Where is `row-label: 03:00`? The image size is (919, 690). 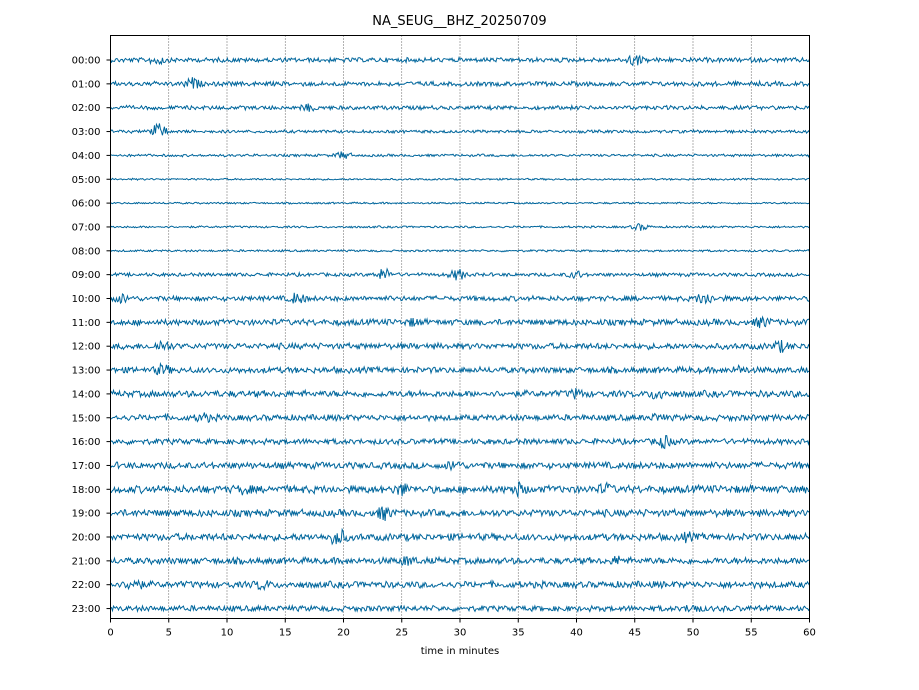 row-label: 03:00 is located at coordinates (86, 132).